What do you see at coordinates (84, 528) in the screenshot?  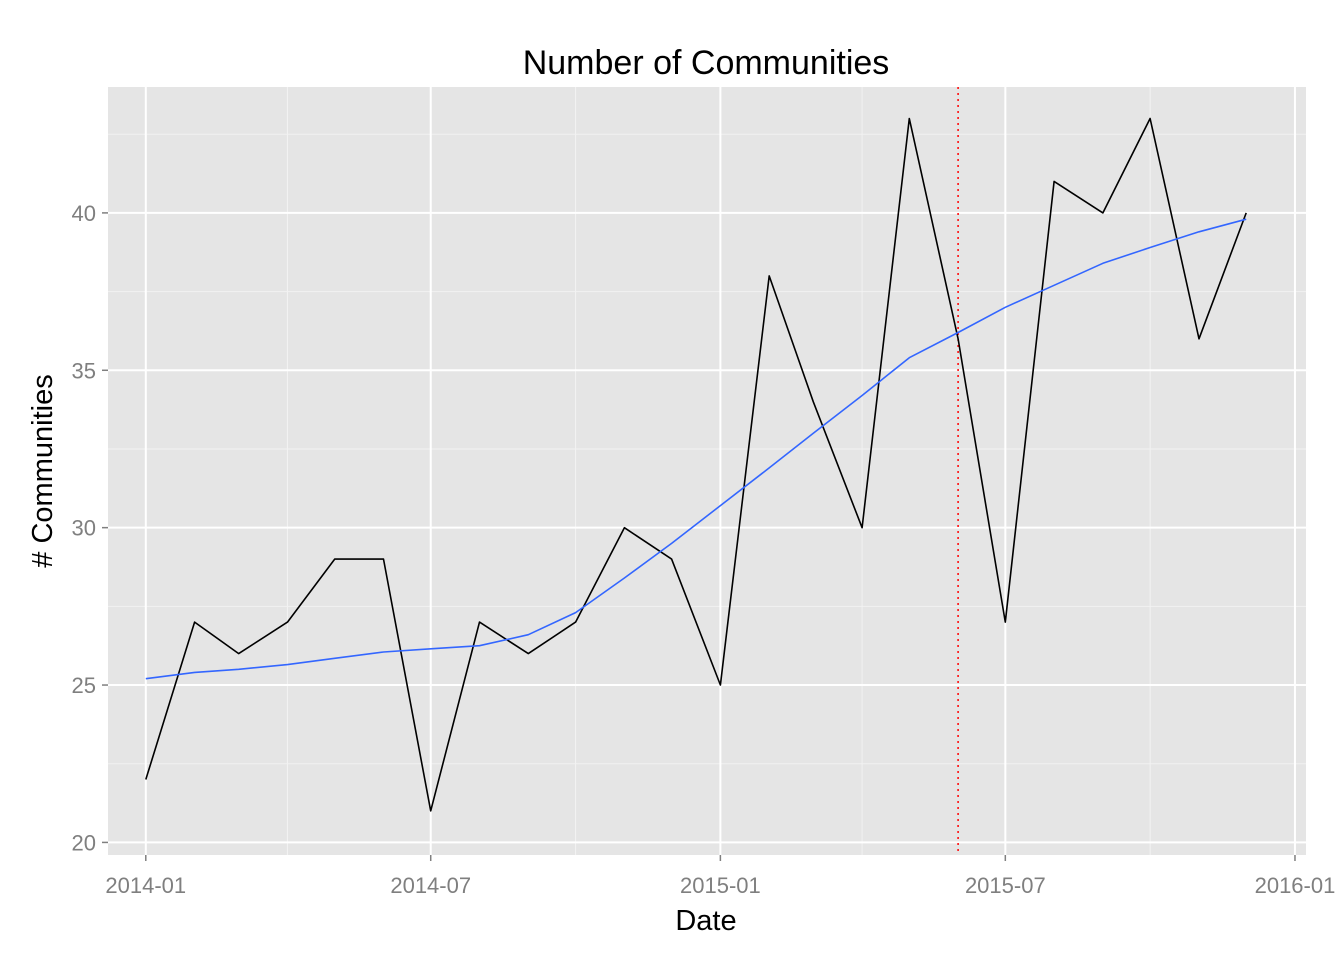 I see `y-tick-label: 30` at bounding box center [84, 528].